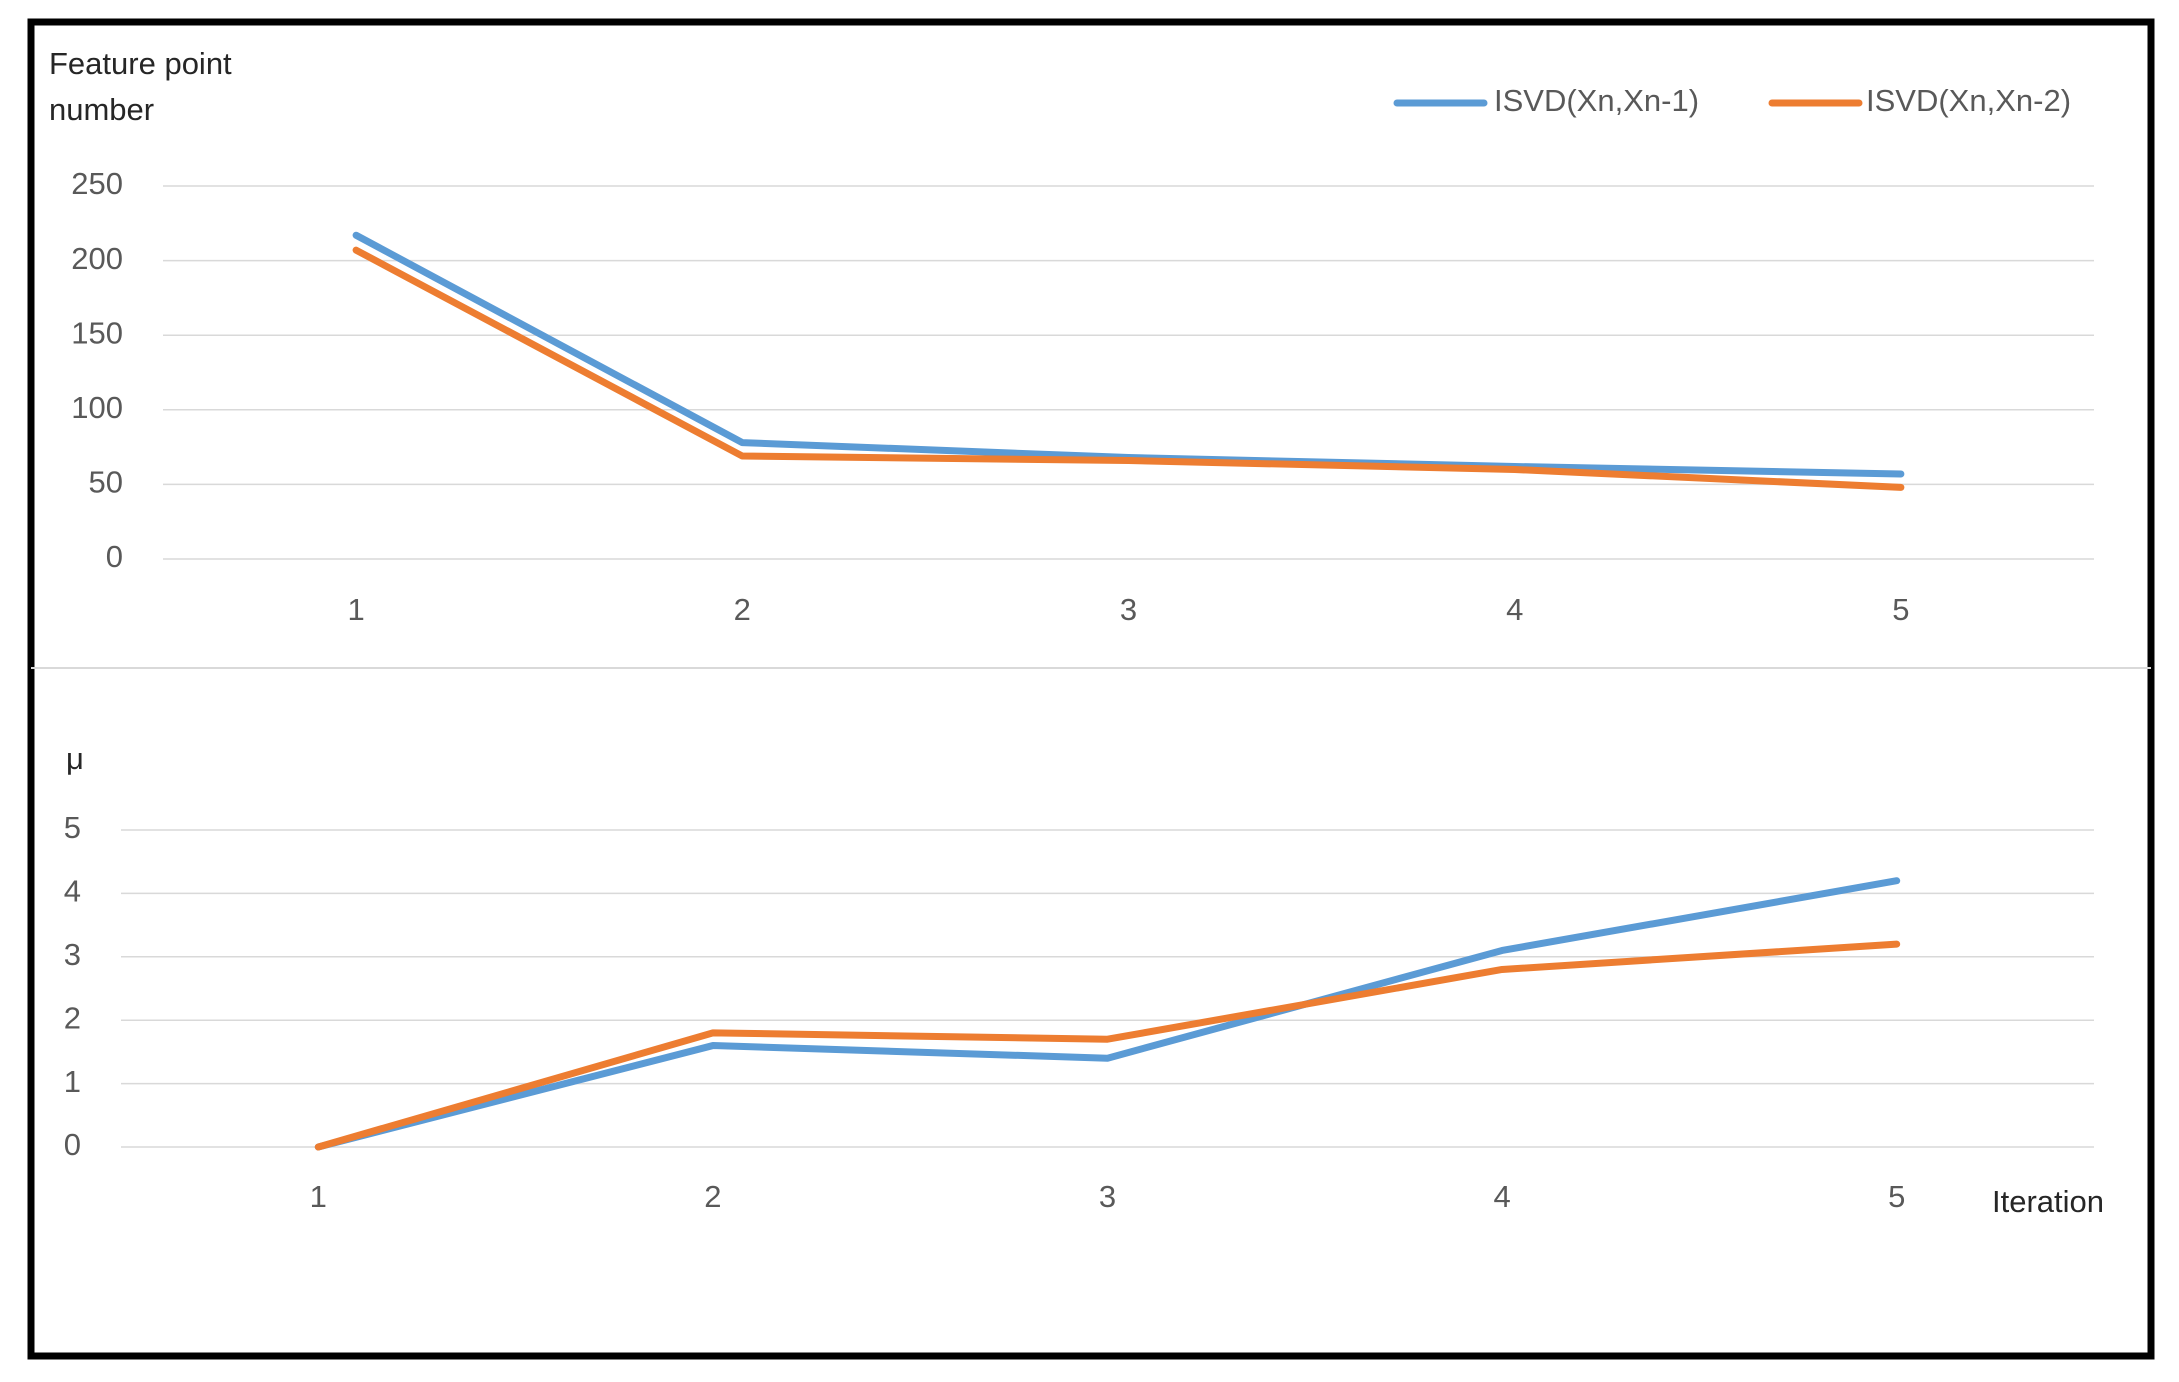 This screenshot has width=2179, height=1382. What do you see at coordinates (97, 332) in the screenshot?
I see `y-tick-label: 150` at bounding box center [97, 332].